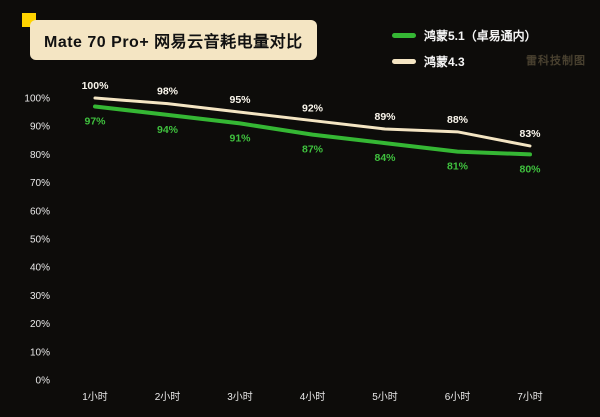 This screenshot has width=600, height=417. I want to click on x-axis-tick: 7小时, so click(530, 397).